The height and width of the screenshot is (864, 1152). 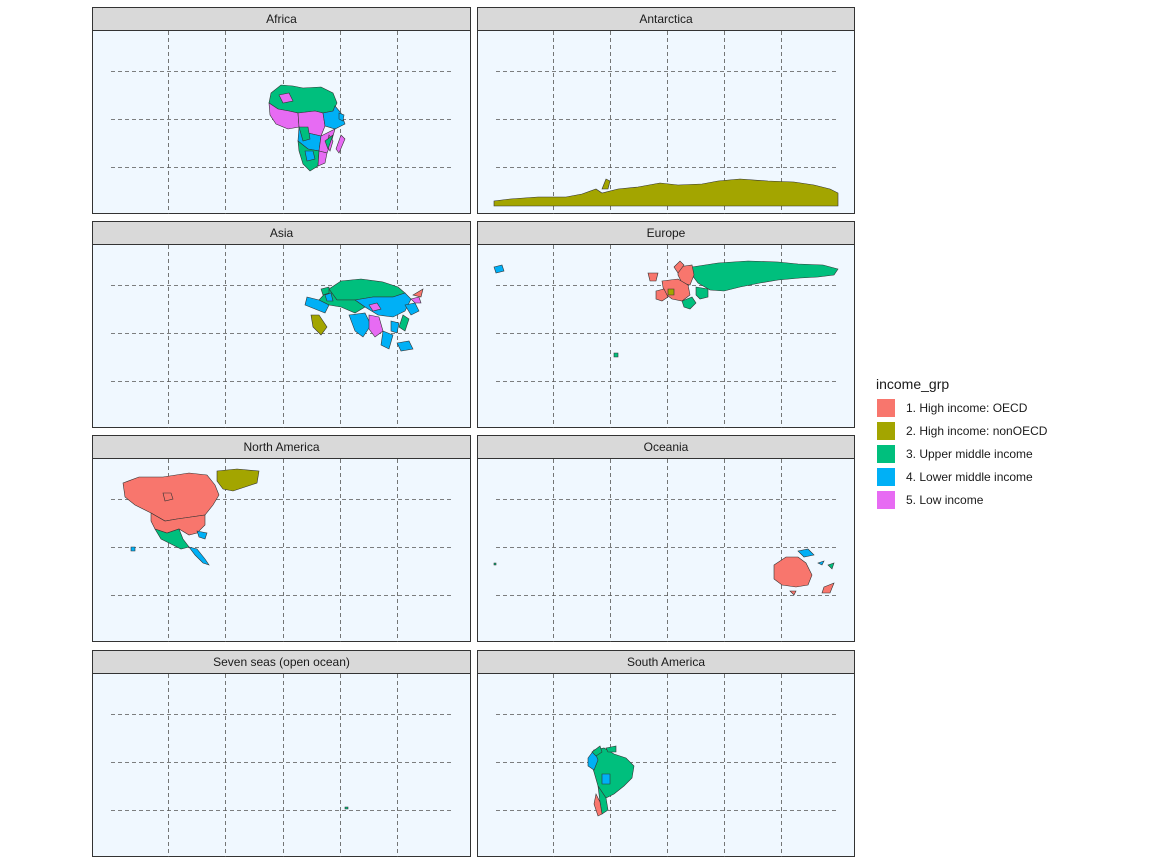 I want to click on panel-seven-seas: Seven seas (open ocean), so click(x=281, y=753).